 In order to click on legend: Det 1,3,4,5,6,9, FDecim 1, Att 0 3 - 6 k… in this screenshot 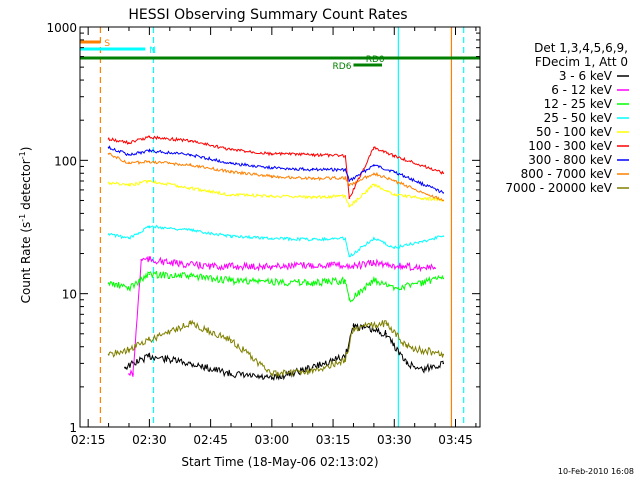, I will do `click(567, 118)`.